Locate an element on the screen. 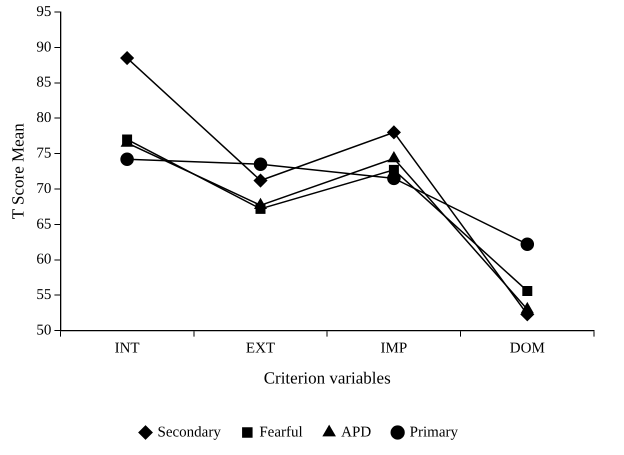 The image size is (624, 455). x-tick-label: IMP is located at coordinates (394, 348).